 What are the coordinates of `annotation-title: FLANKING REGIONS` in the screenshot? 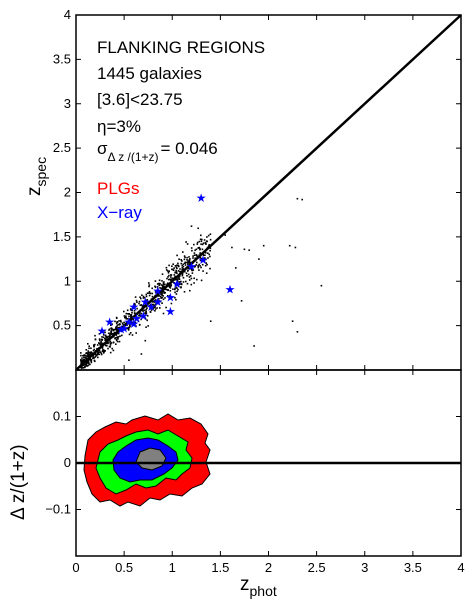 It's located at (181, 47).